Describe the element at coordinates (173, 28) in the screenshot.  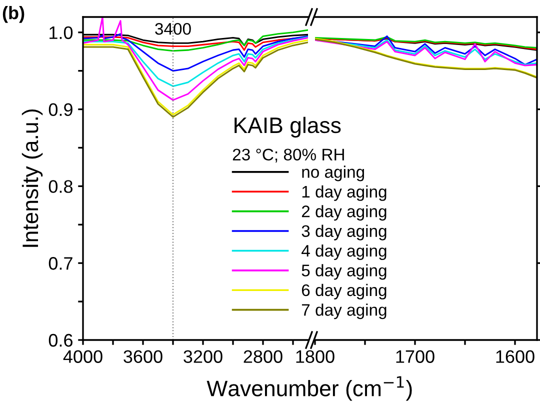
I see `ref-line-label: 3400` at that location.